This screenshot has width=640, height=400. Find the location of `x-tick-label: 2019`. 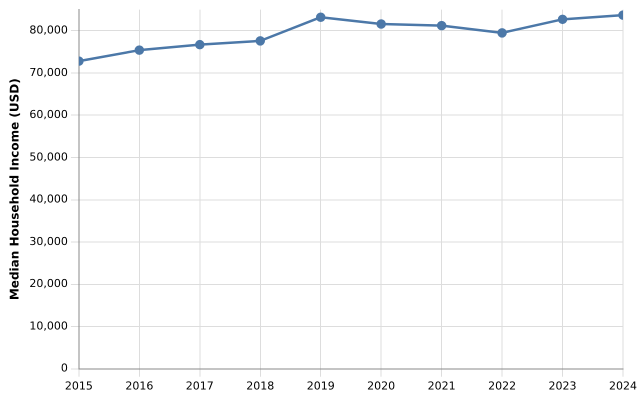

x-tick-label: 2019 is located at coordinates (320, 385).